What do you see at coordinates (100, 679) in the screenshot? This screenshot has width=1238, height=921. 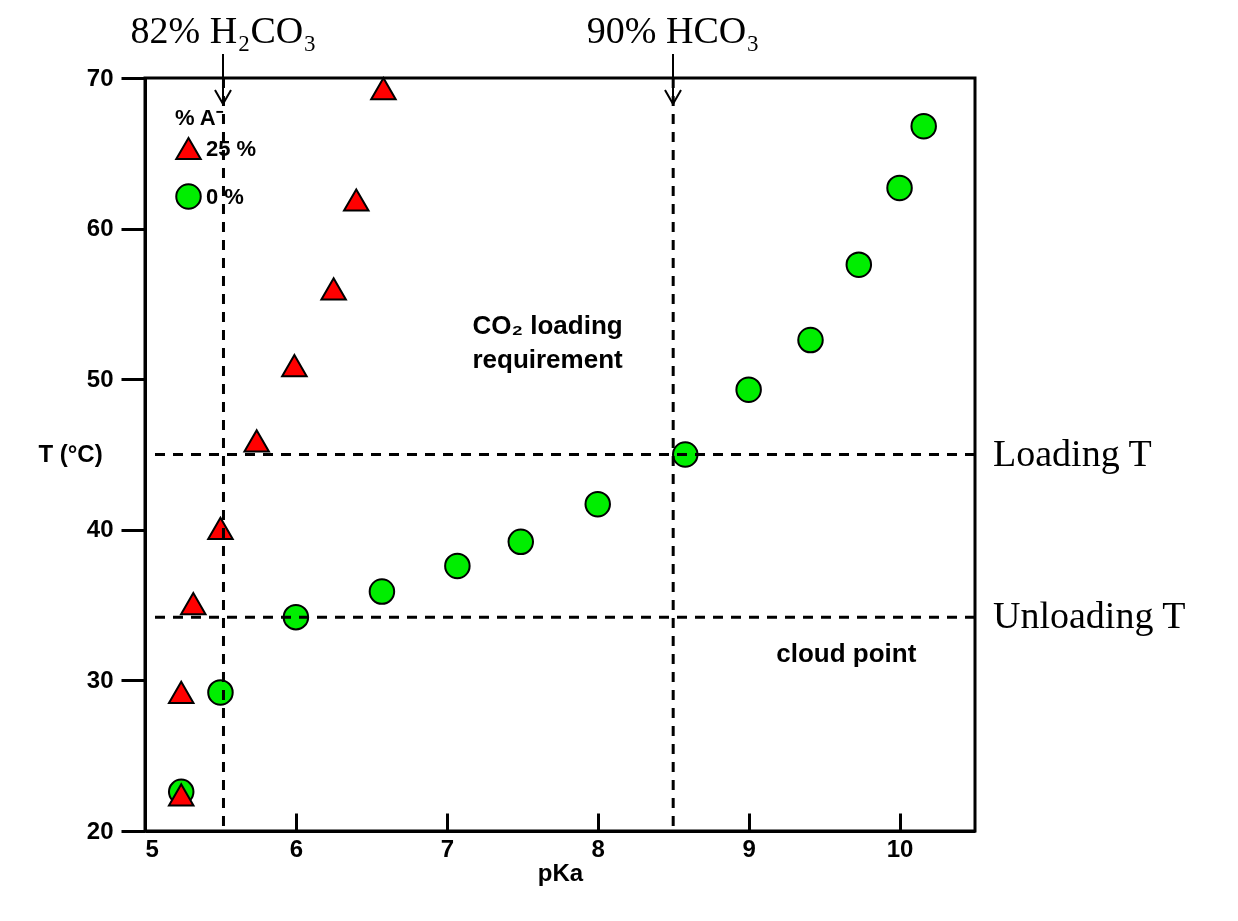 I see `y-tick-label: 30` at bounding box center [100, 679].